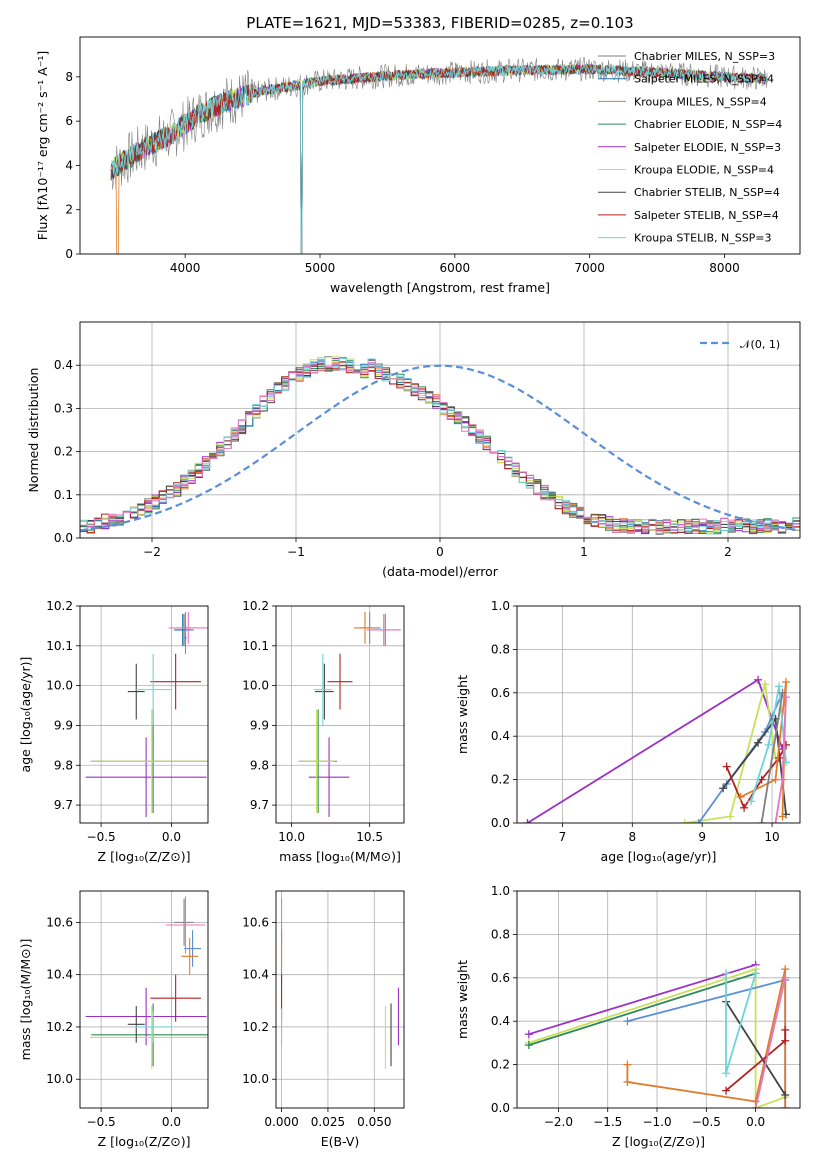 The width and height of the screenshot is (819, 1170). I want to click on x-tick-label: 8, so click(632, 837).